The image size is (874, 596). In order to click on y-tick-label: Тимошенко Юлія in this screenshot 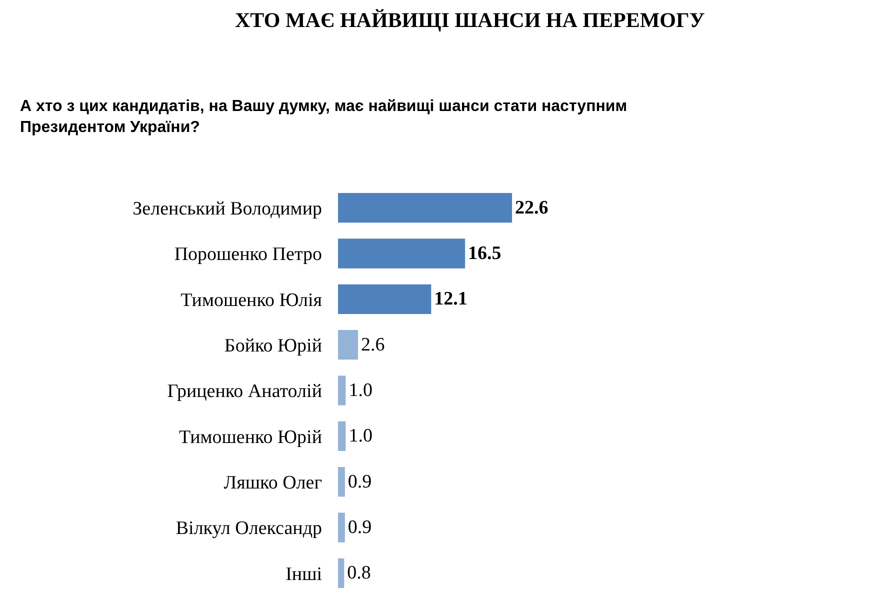, I will do `click(251, 300)`.